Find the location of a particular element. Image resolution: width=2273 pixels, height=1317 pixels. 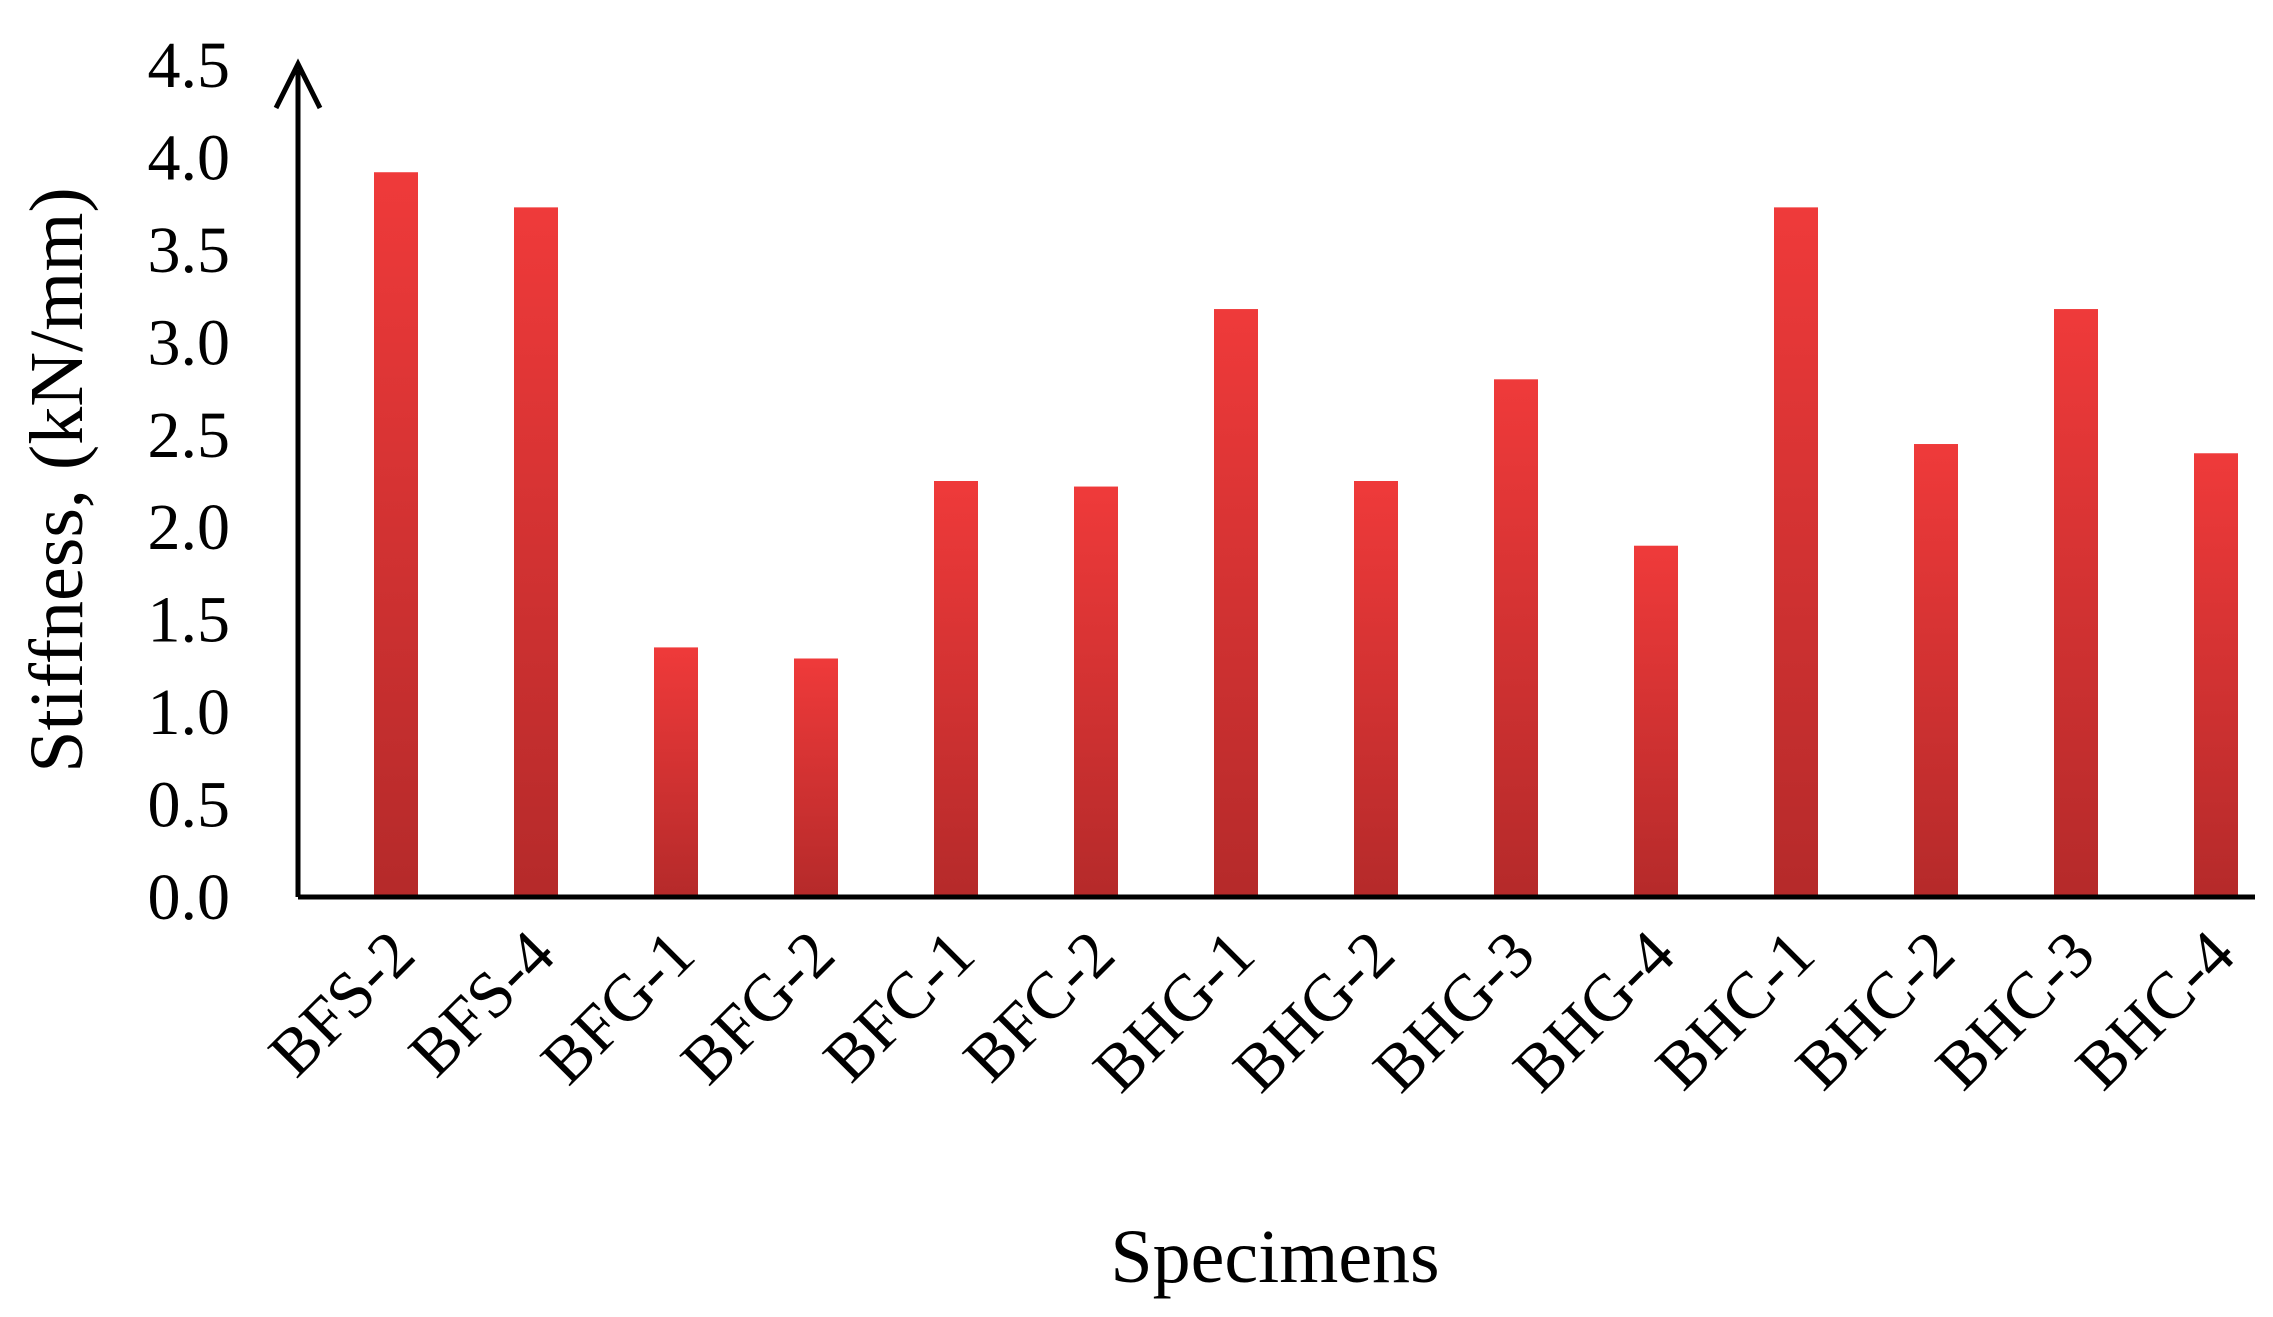

y-tick-label: 0.0 is located at coordinates (189, 897).